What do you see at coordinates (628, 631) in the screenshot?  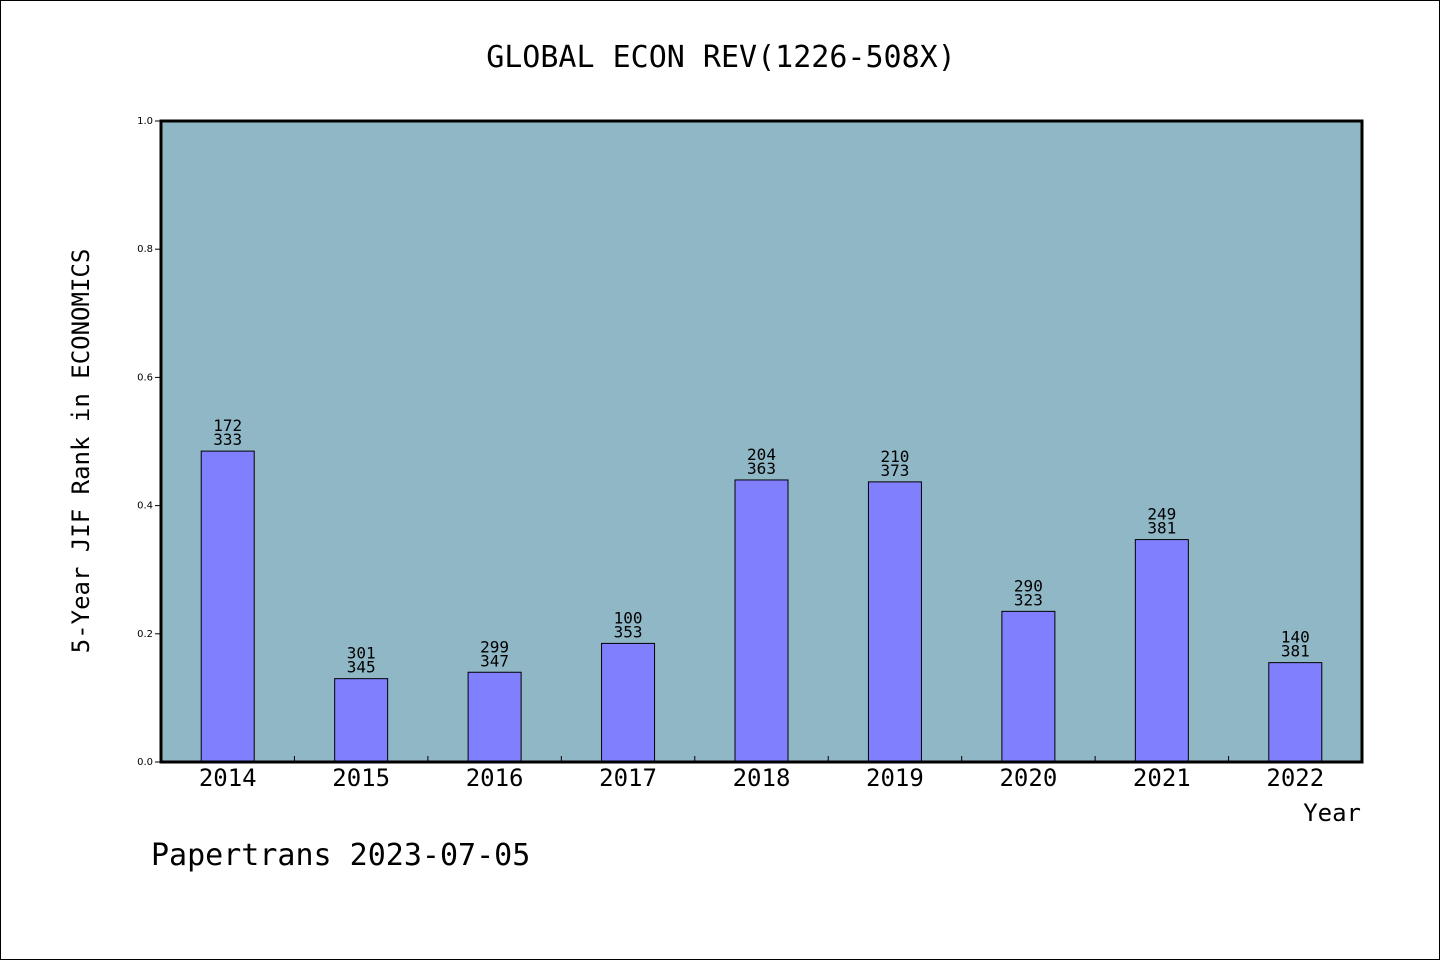 I see `total-label-2017: 353` at bounding box center [628, 631].